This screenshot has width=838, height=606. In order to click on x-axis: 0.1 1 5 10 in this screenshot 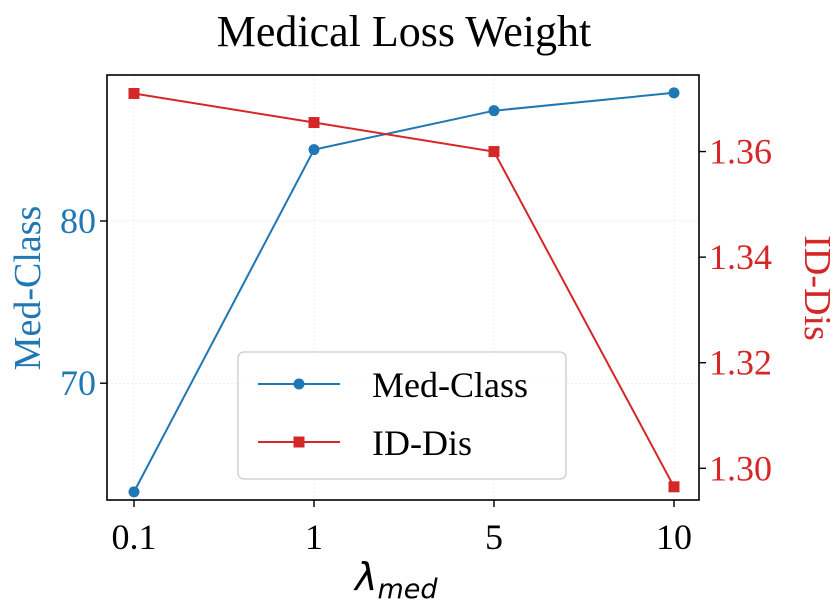, I will do `click(402, 528)`.